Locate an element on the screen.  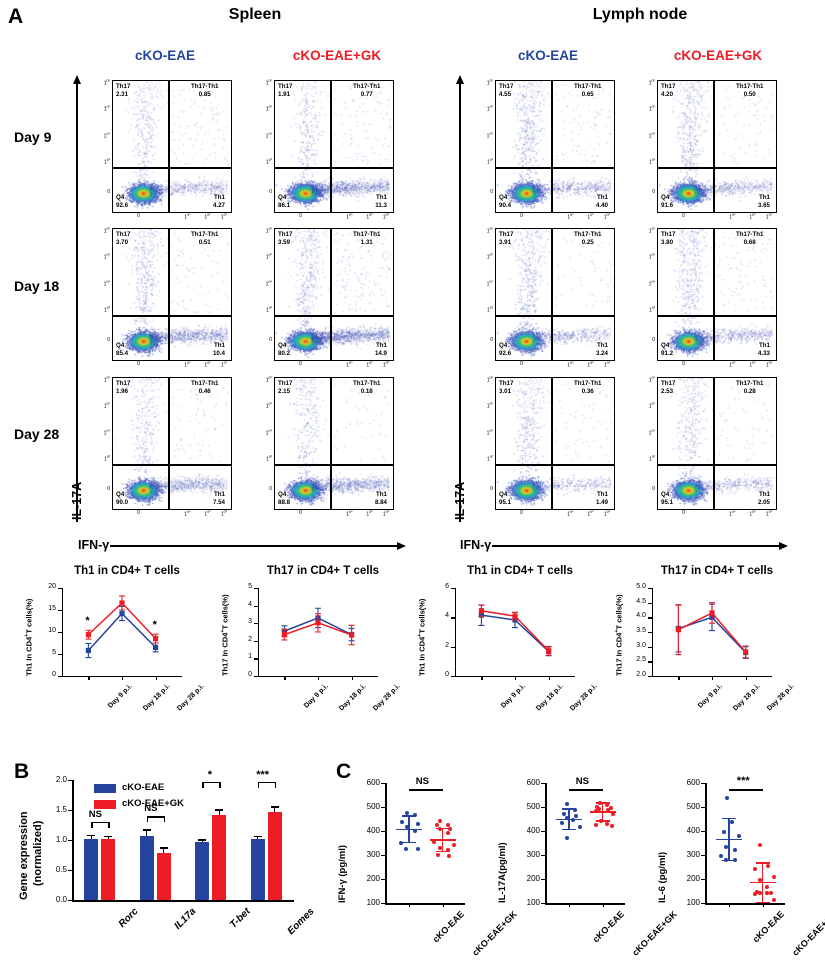
sd-whisker is located at coordinates (762, 882).